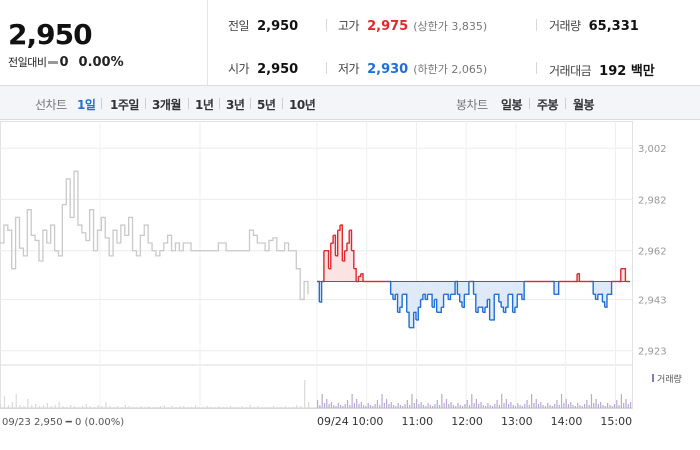  I want to click on period-1w-button: 1주일, so click(124, 105).